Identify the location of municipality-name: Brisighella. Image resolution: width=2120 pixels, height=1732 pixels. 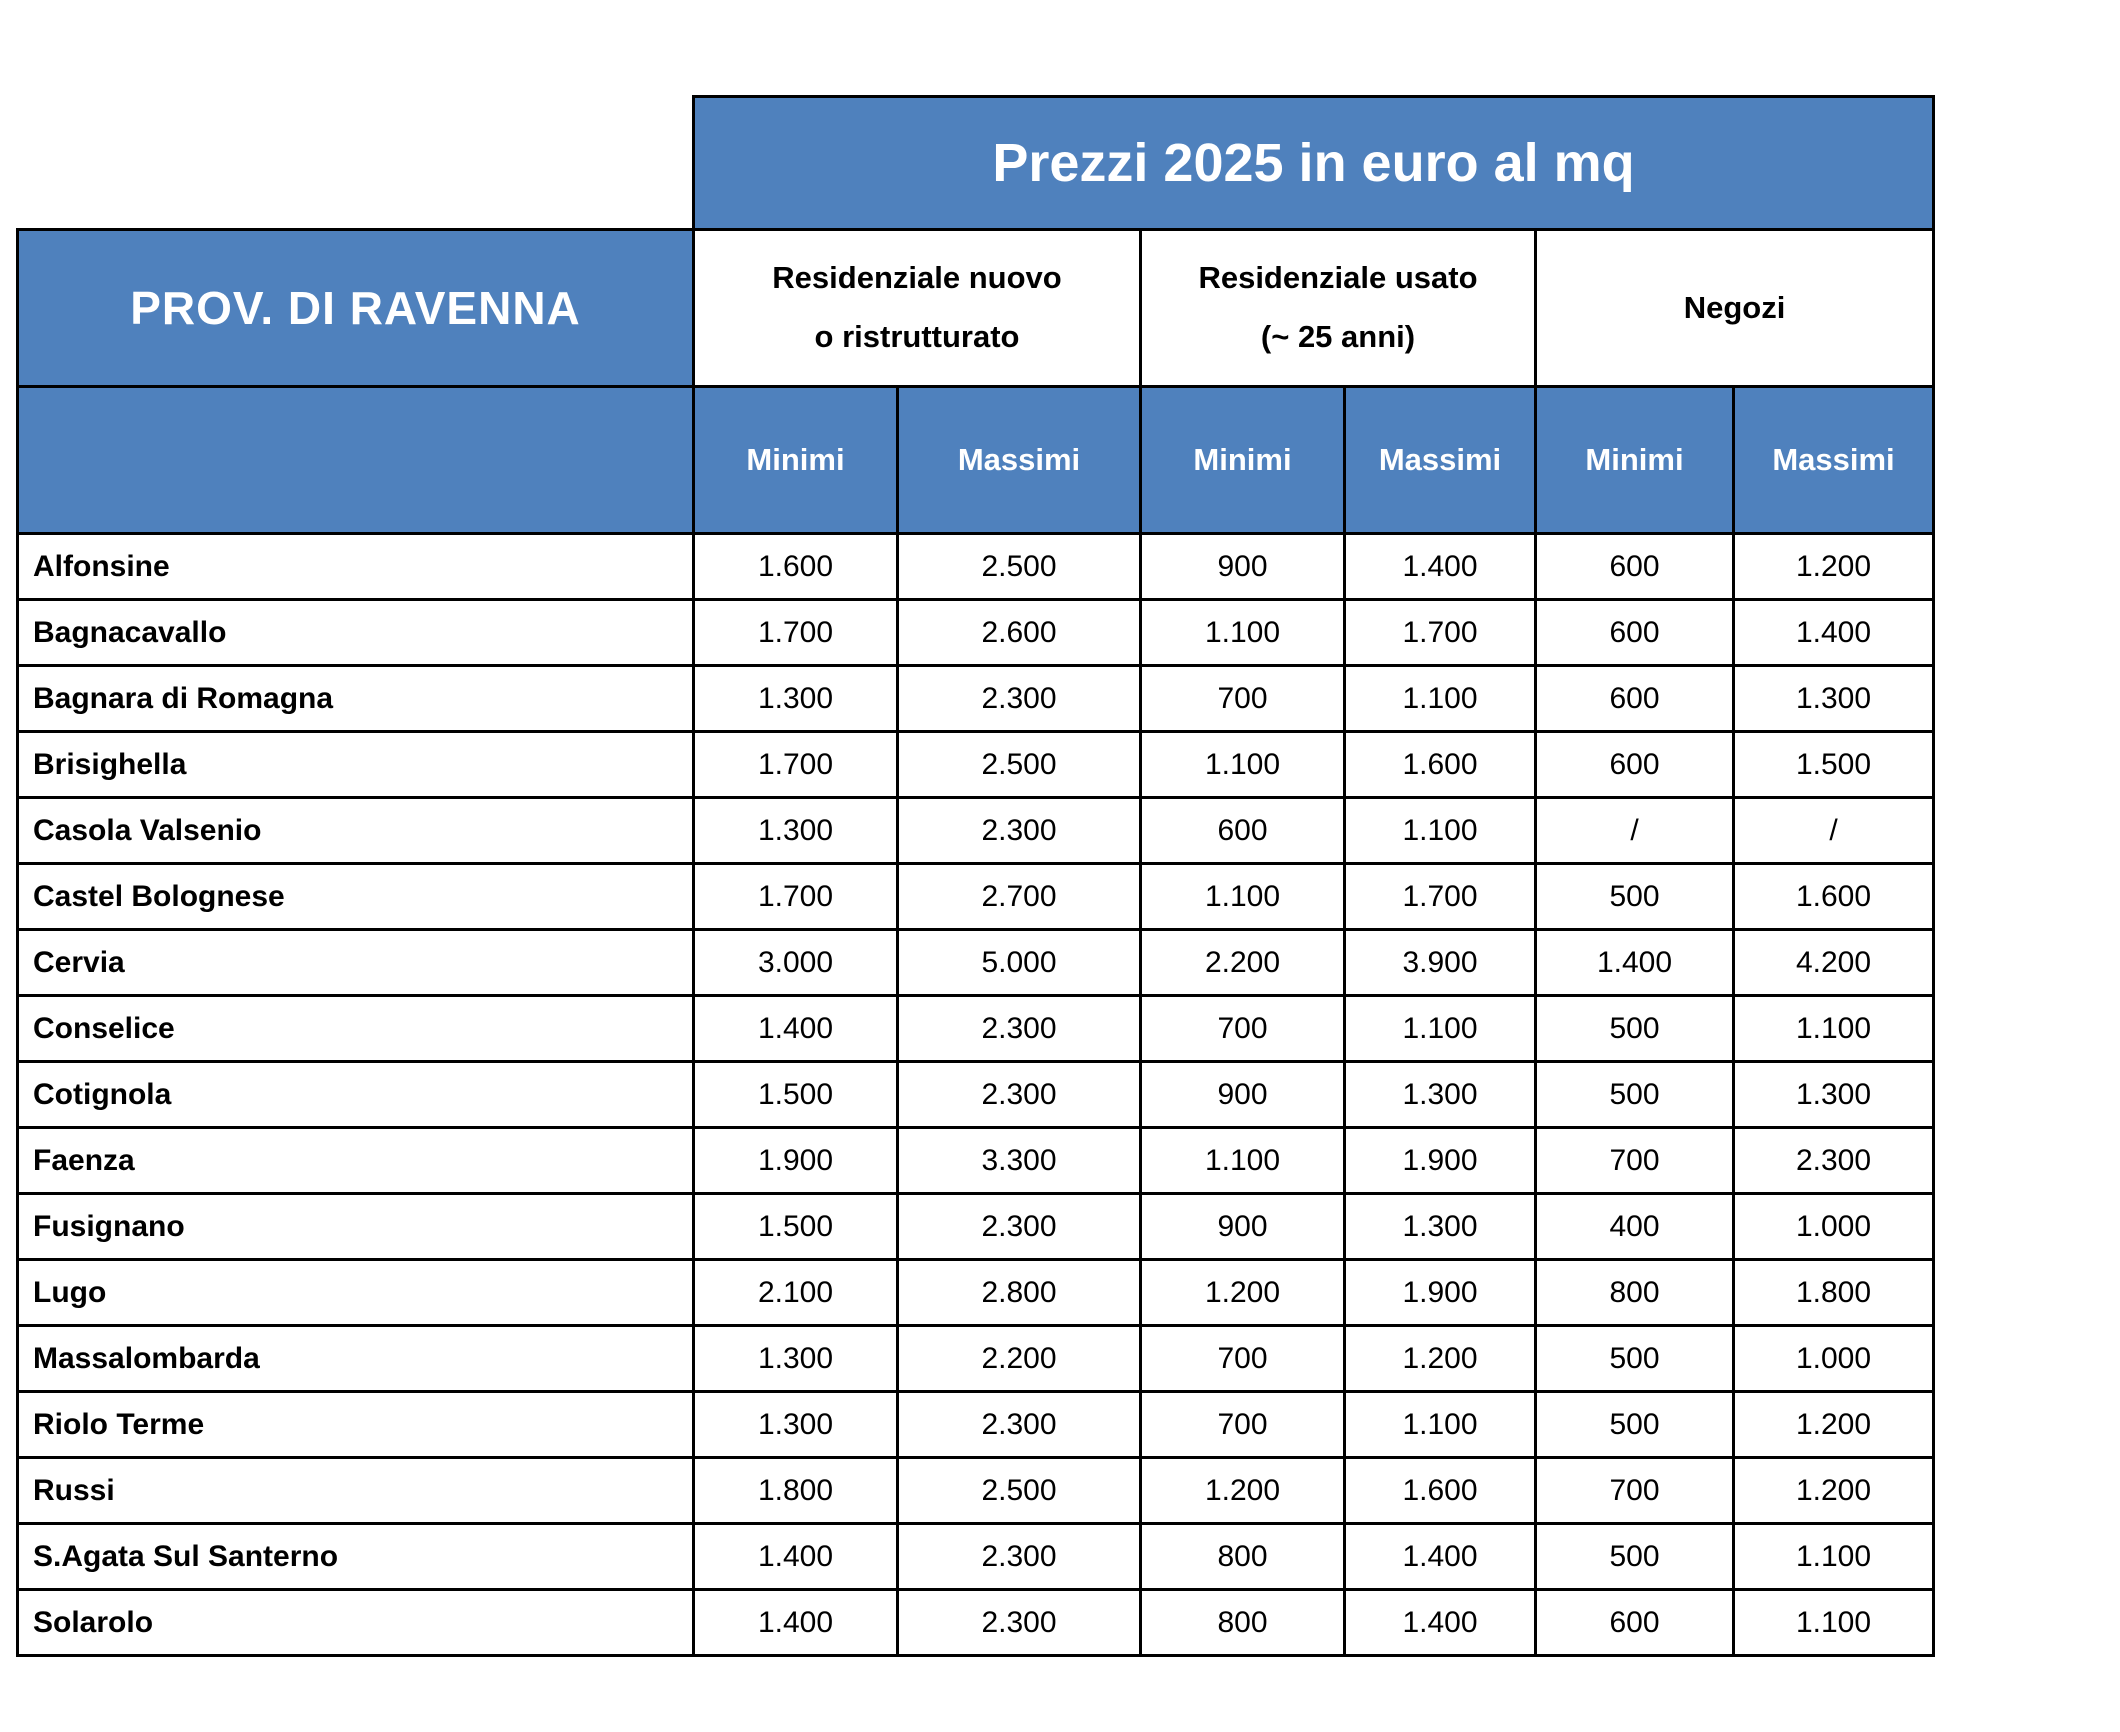
(355, 764).